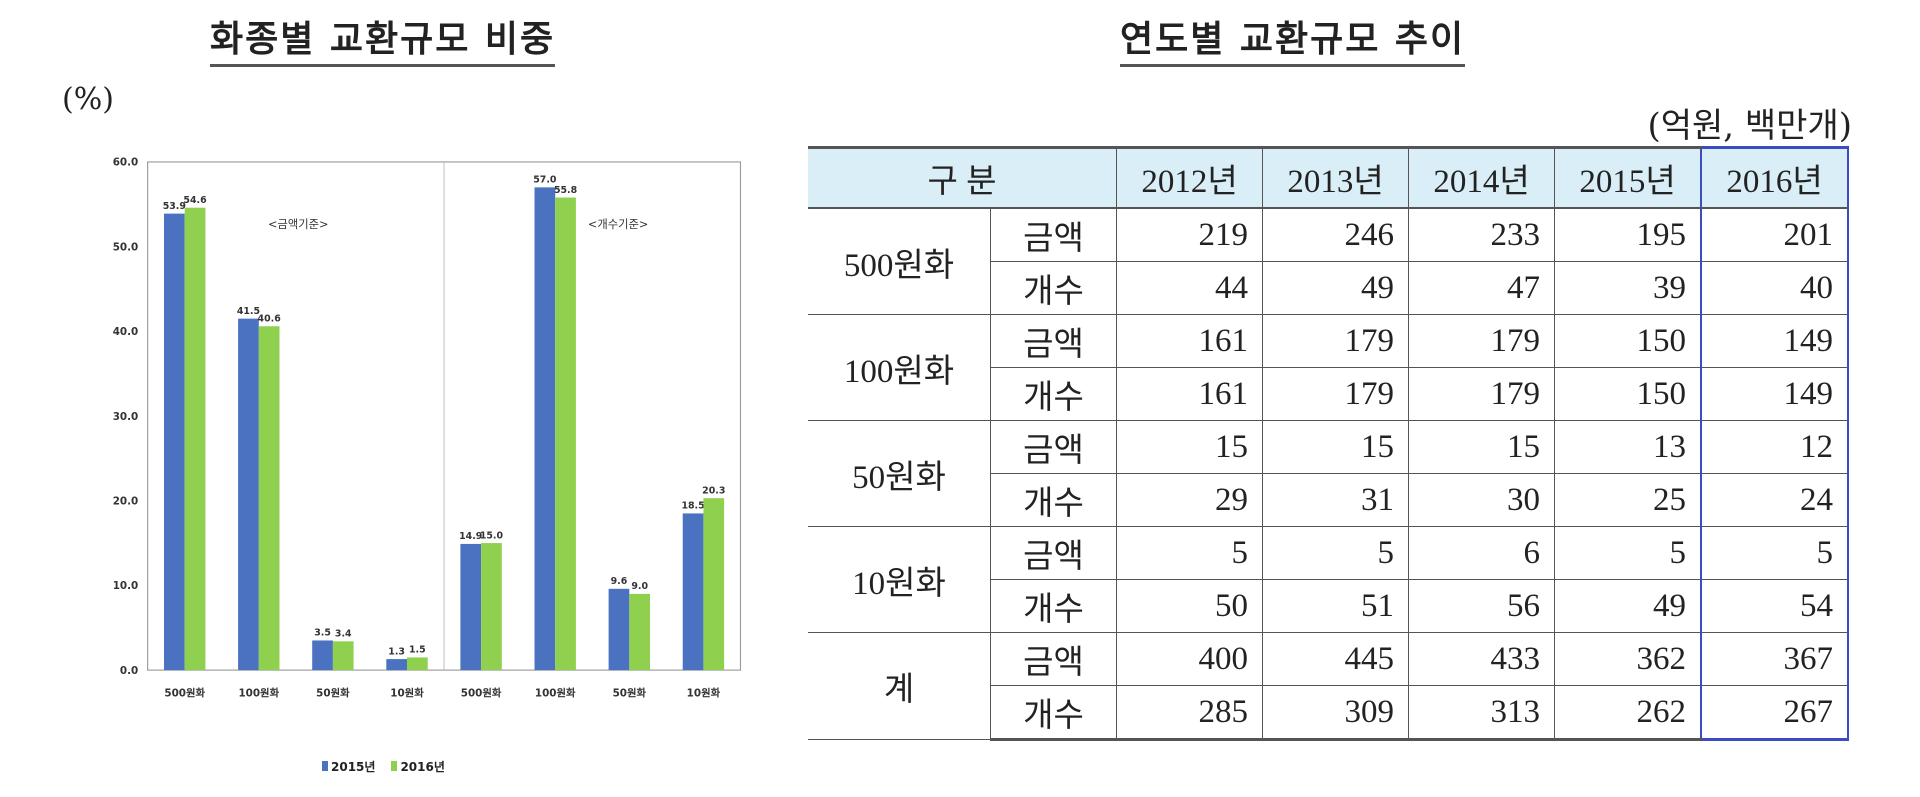  Describe the element at coordinates (174, 206) in the screenshot. I see `data-label: 53.9` at that location.